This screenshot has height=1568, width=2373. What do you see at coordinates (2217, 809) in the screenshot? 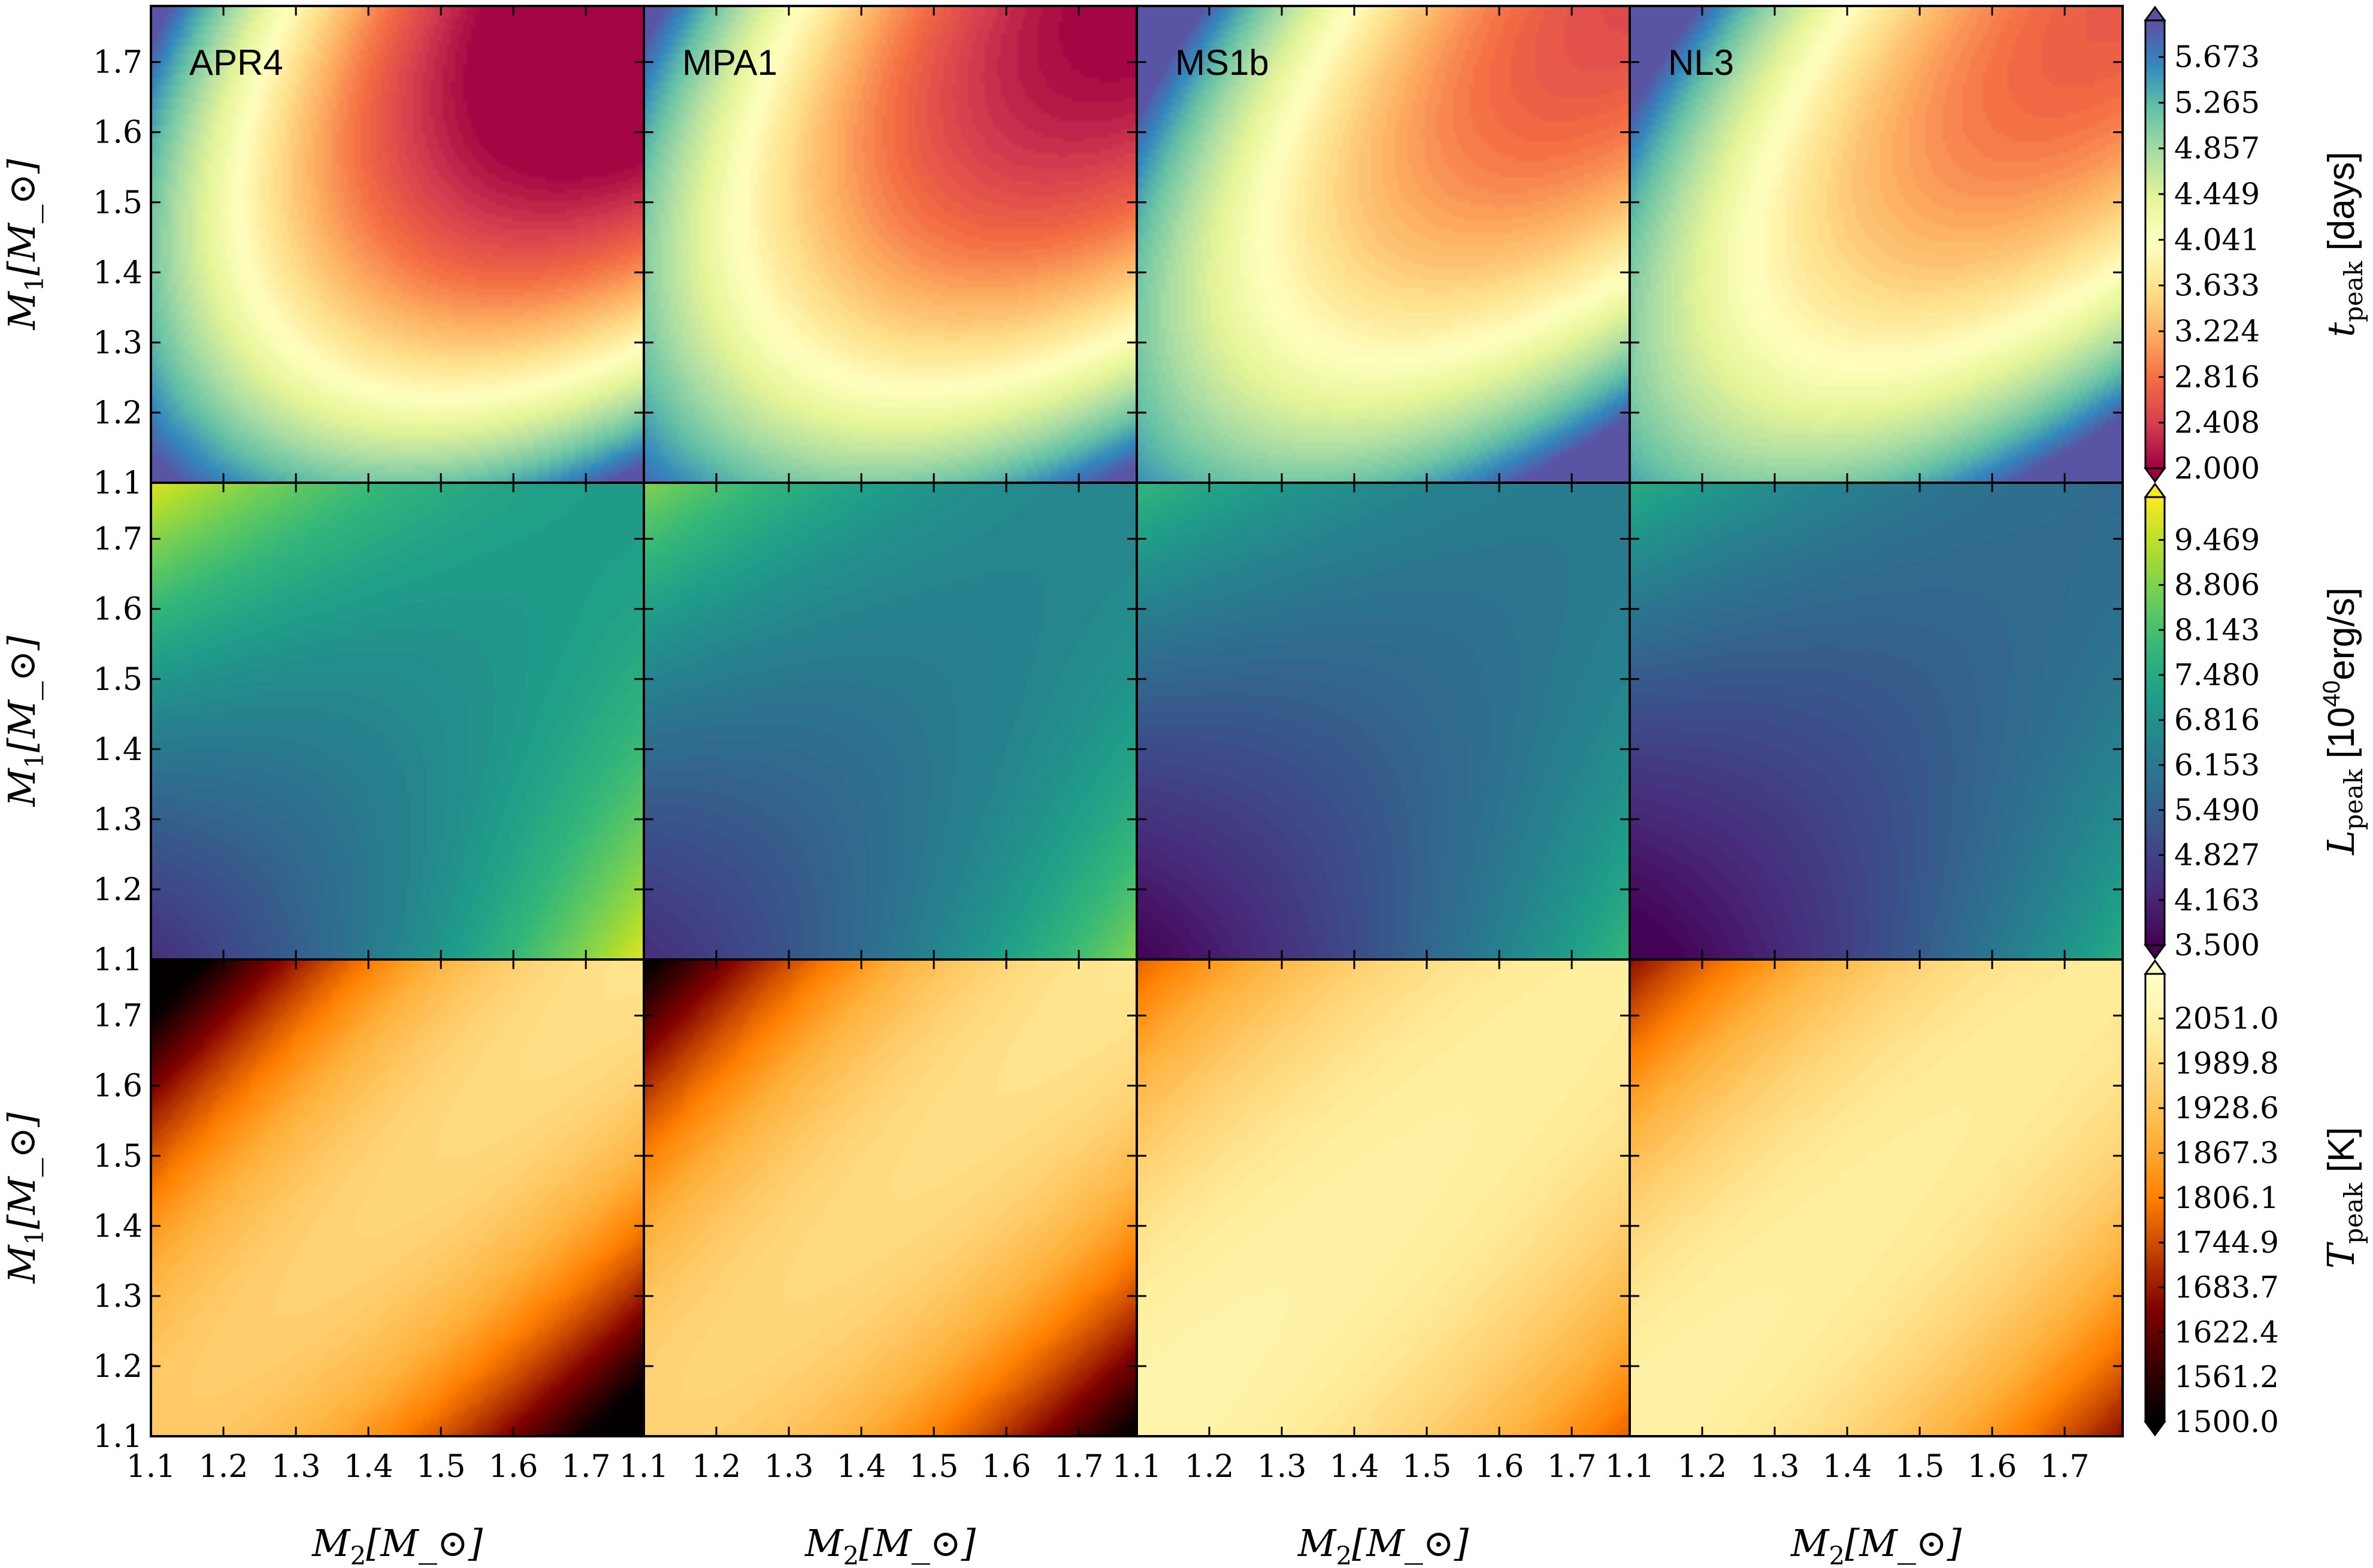
I see `colorbar-tick-label: 5.490` at bounding box center [2217, 809].